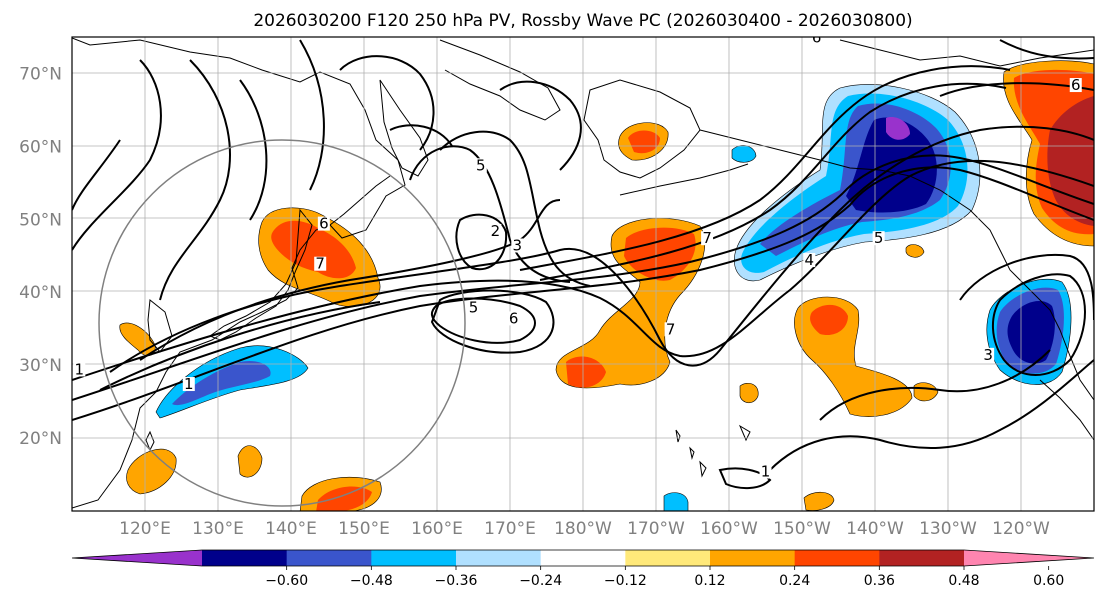  I want to click on lon-tick-label: 150°E, so click(364, 529).